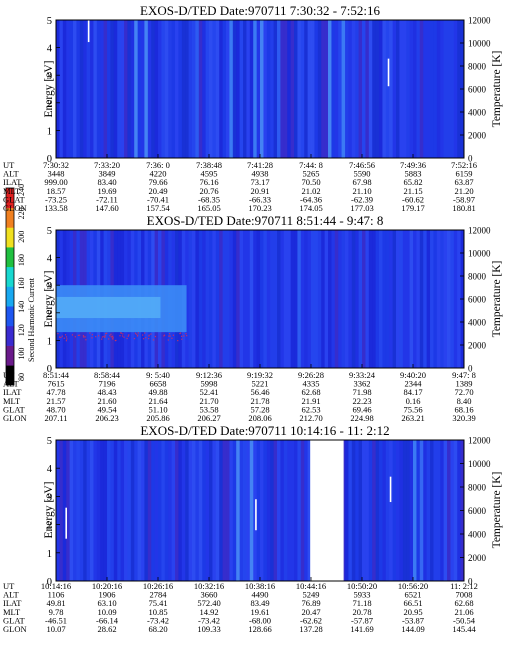 The width and height of the screenshot is (505, 649). What do you see at coordinates (208, 392) in the screenshot?
I see `orbit-cell: 52.41` at bounding box center [208, 392].